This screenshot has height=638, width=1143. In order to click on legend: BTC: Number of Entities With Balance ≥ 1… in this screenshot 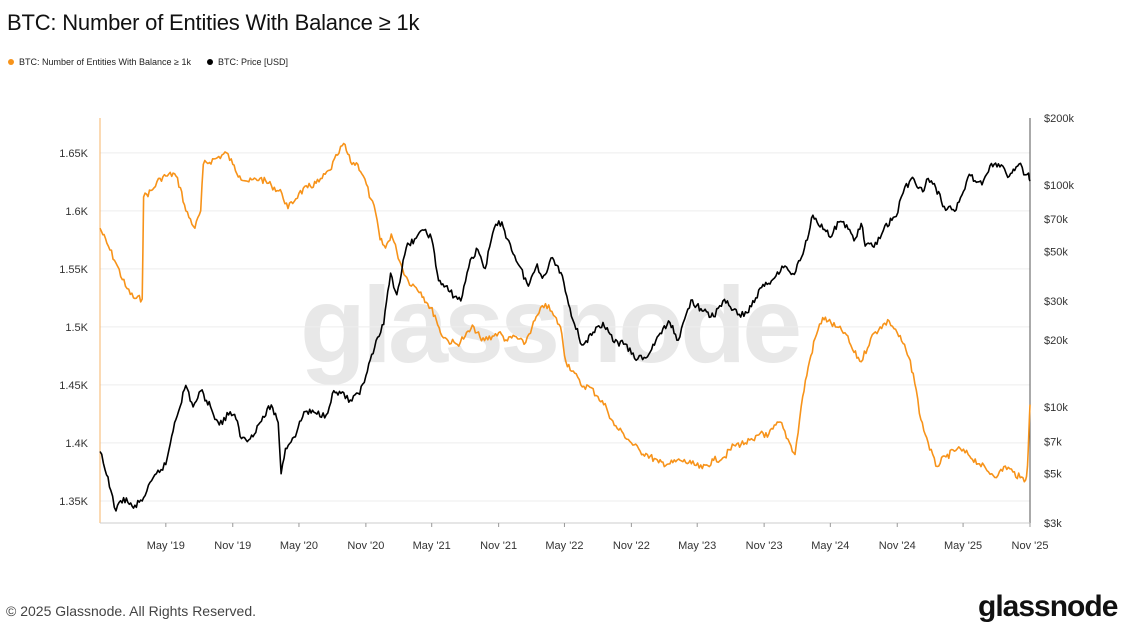, I will do `click(148, 62)`.